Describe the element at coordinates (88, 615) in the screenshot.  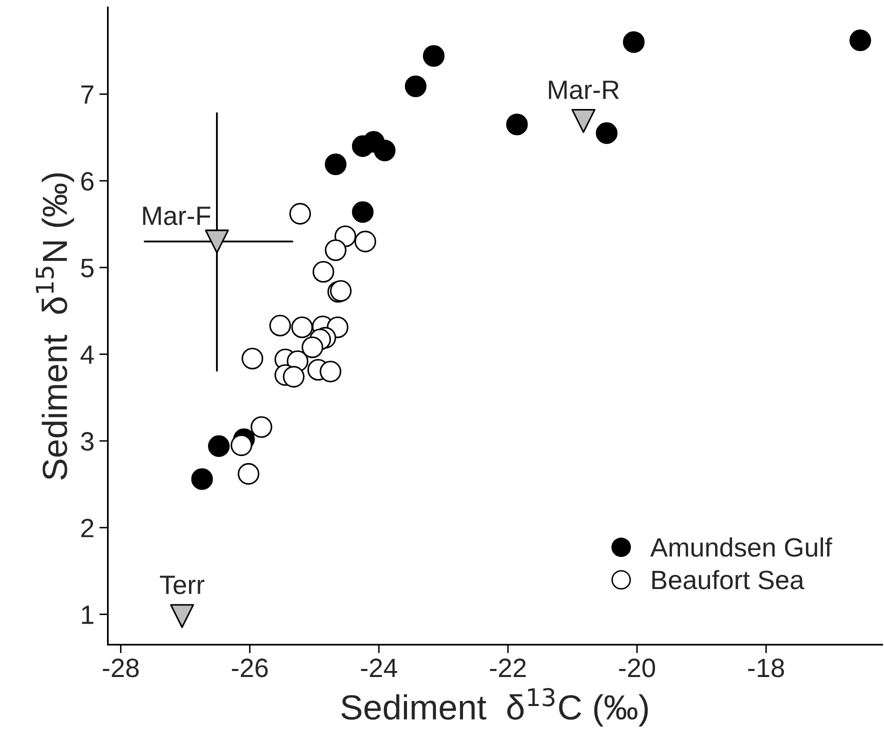
I see `y-tick-label: 1` at that location.